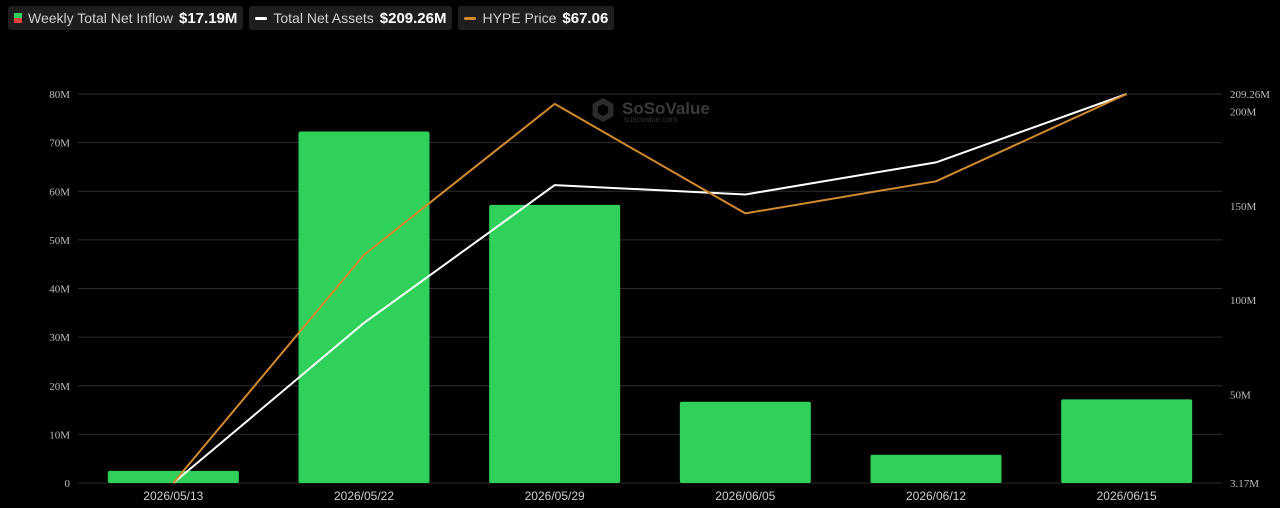 Image resolution: width=1280 pixels, height=508 pixels. I want to click on legend-label: Weekly Total Net Inflow, so click(100, 18).